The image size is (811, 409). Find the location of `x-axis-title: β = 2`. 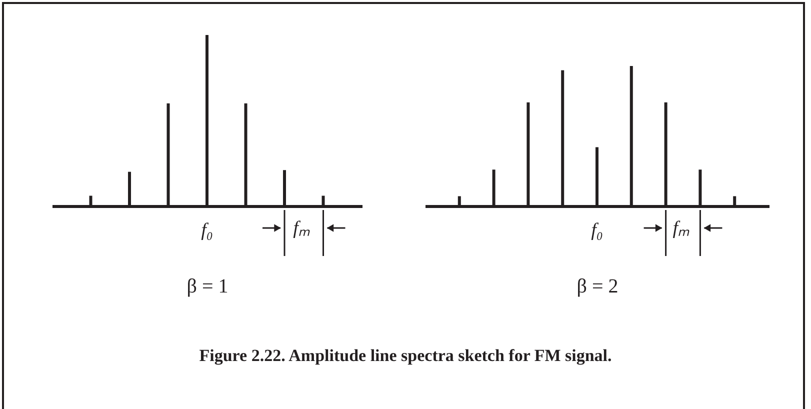

x-axis-title: β = 2 is located at coordinates (597, 287).